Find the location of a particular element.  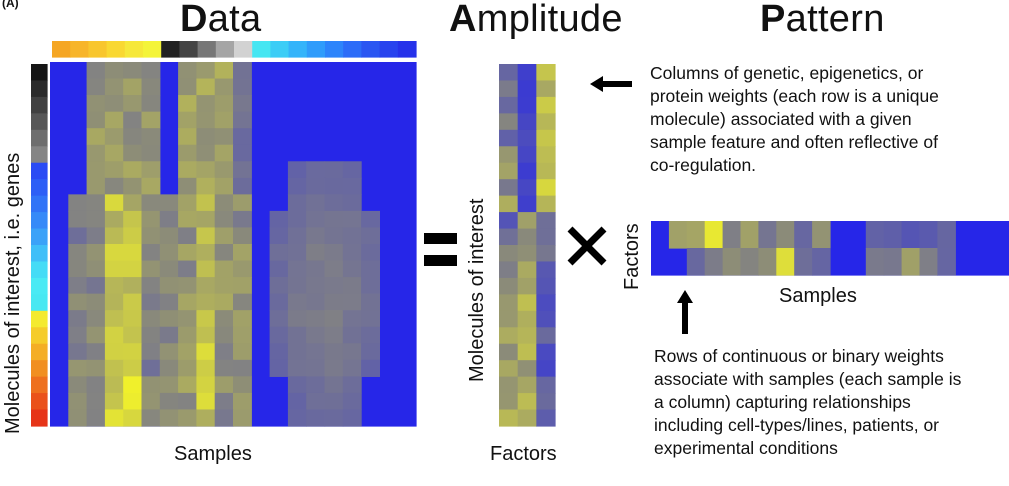

amplitude-title: Amplitude is located at coordinates (536, 20).